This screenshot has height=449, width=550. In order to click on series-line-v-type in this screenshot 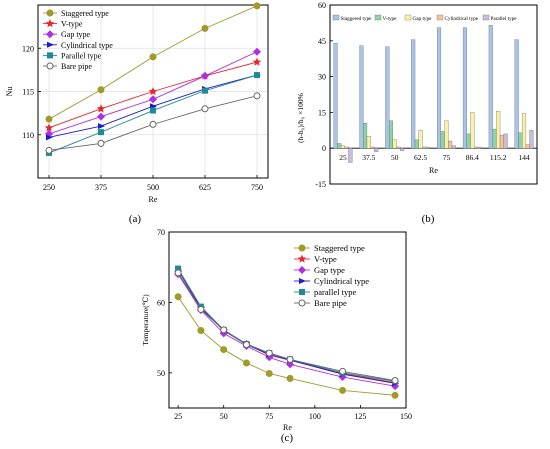, I will do `click(286, 328)`.